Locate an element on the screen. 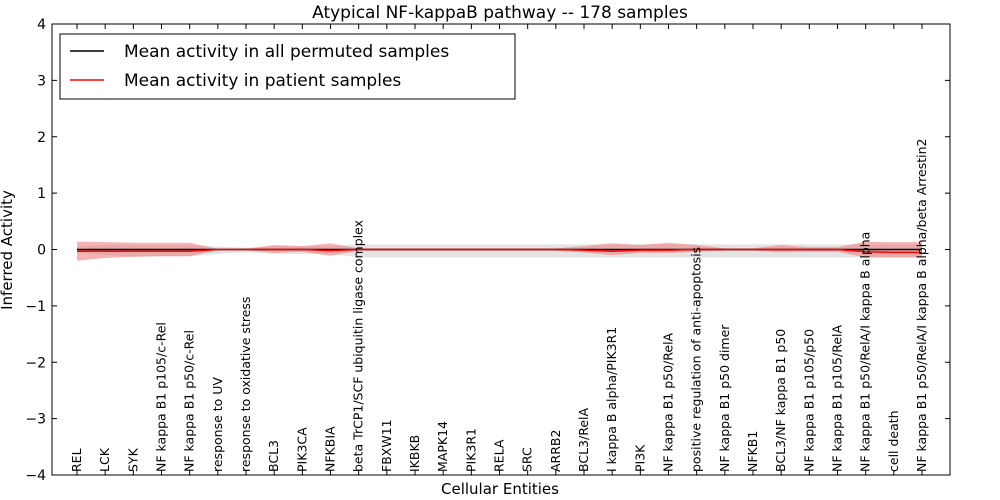 The image size is (1000, 500). x-tick-label: BCL3 is located at coordinates (273, 456).